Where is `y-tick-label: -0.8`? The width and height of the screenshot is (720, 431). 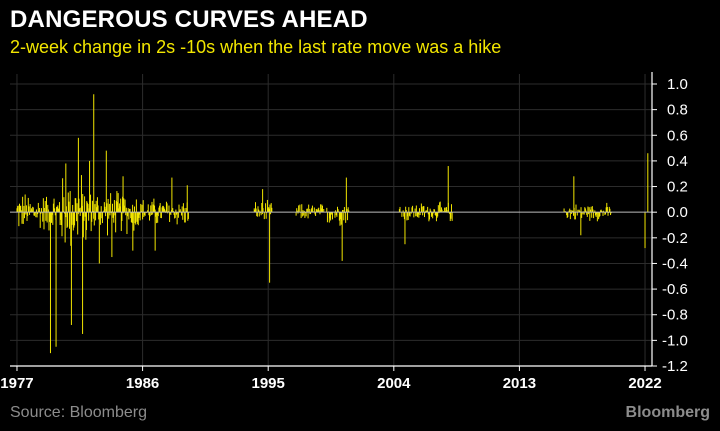 y-tick-label: -0.8 is located at coordinates (675, 315).